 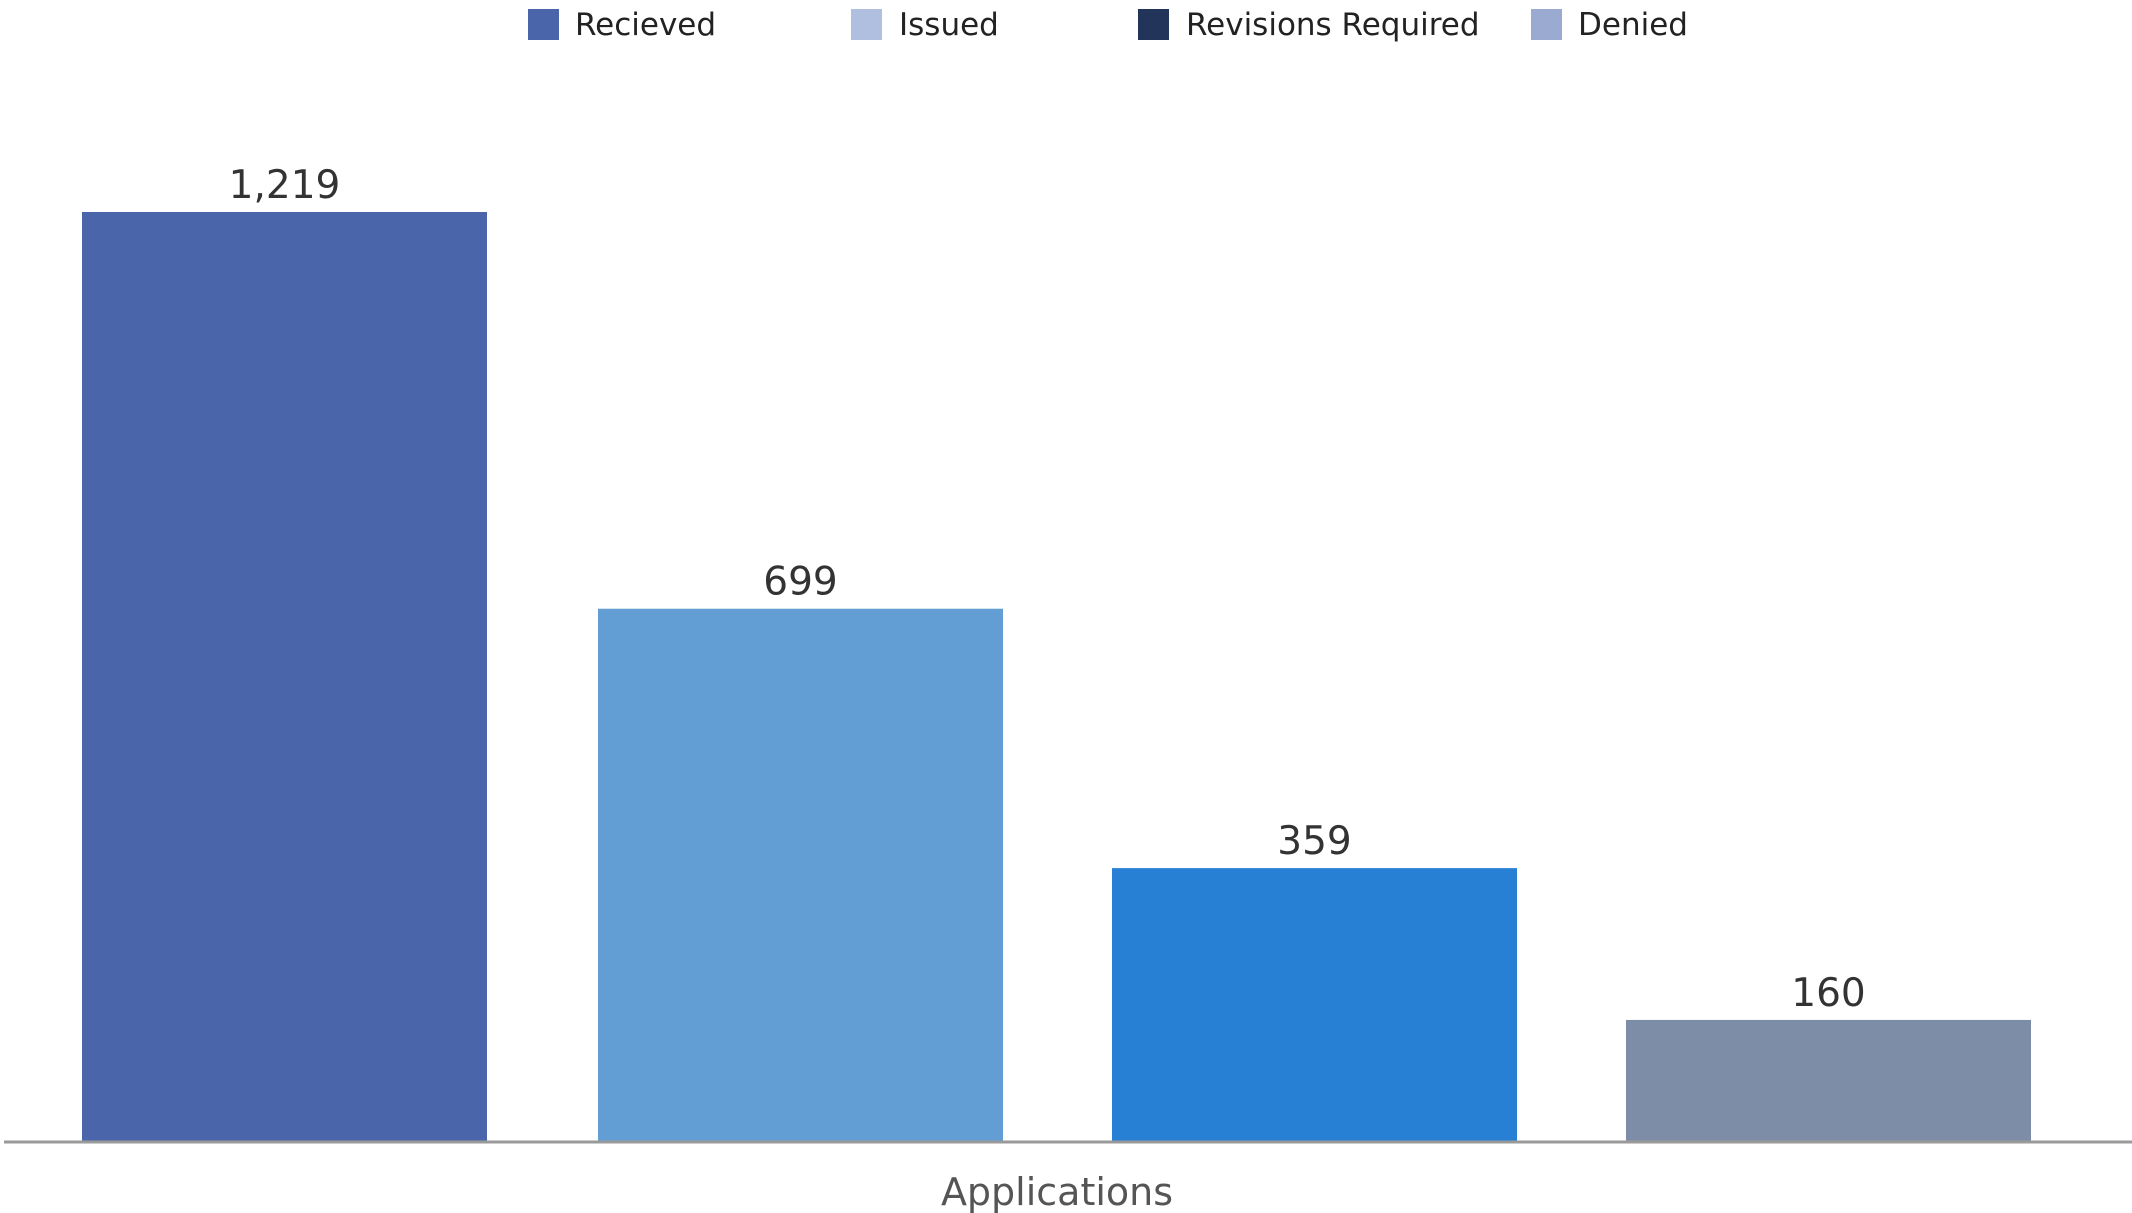 I want to click on value-label-denied: 160, so click(x=1828, y=993).